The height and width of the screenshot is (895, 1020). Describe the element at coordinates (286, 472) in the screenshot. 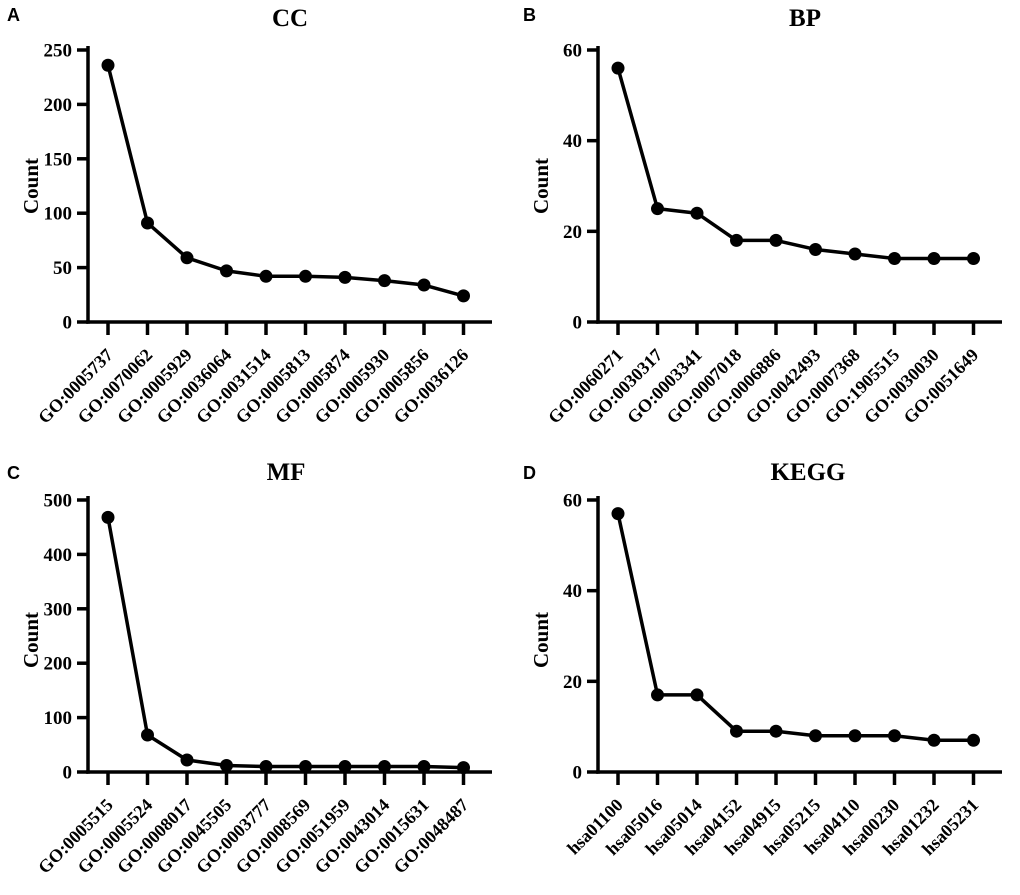

I see `chart-title: MF` at that location.